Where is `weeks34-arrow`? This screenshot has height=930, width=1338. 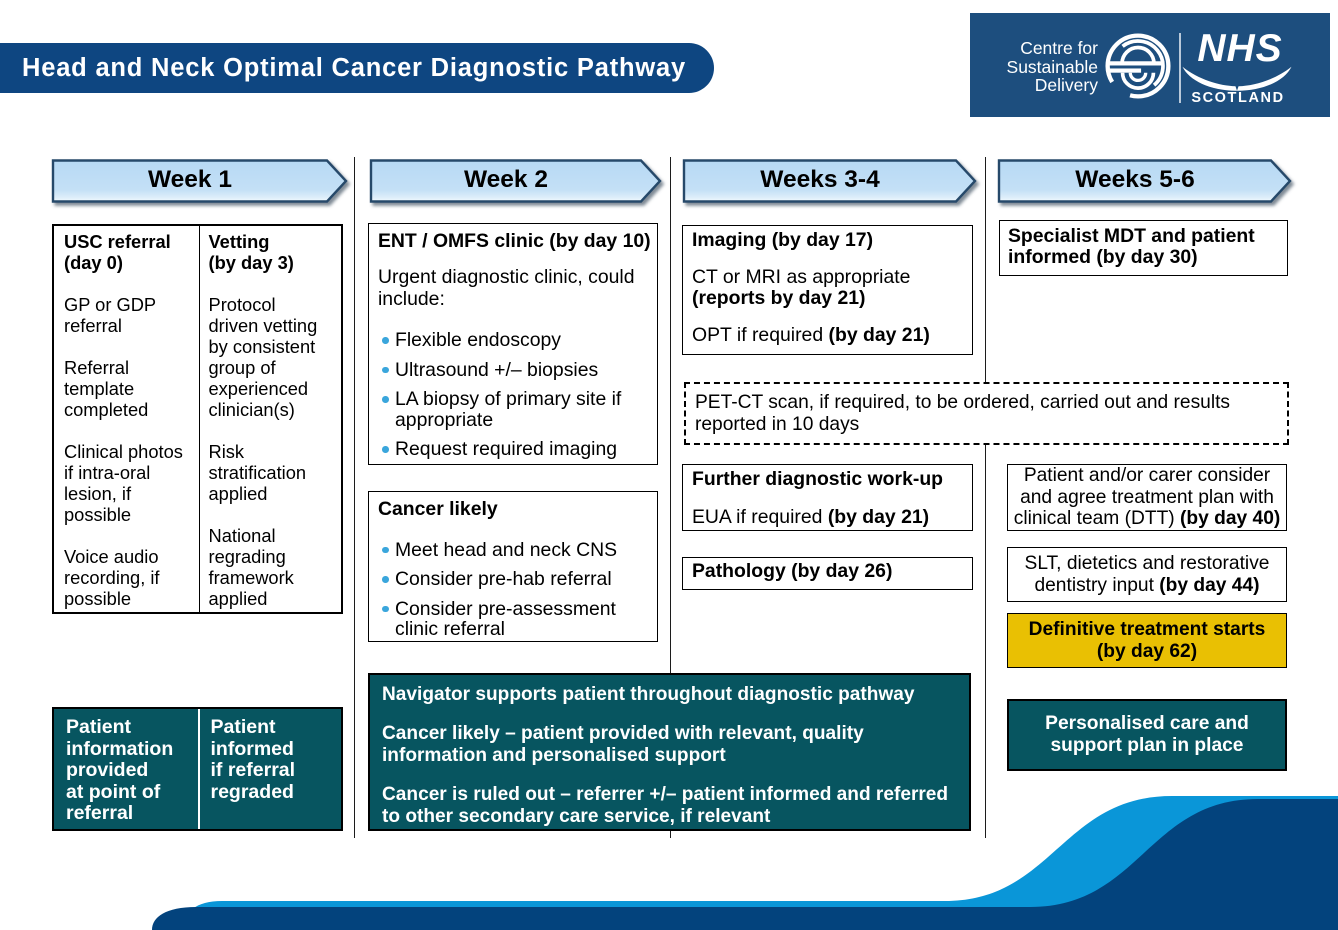 weeks34-arrow is located at coordinates (829, 181).